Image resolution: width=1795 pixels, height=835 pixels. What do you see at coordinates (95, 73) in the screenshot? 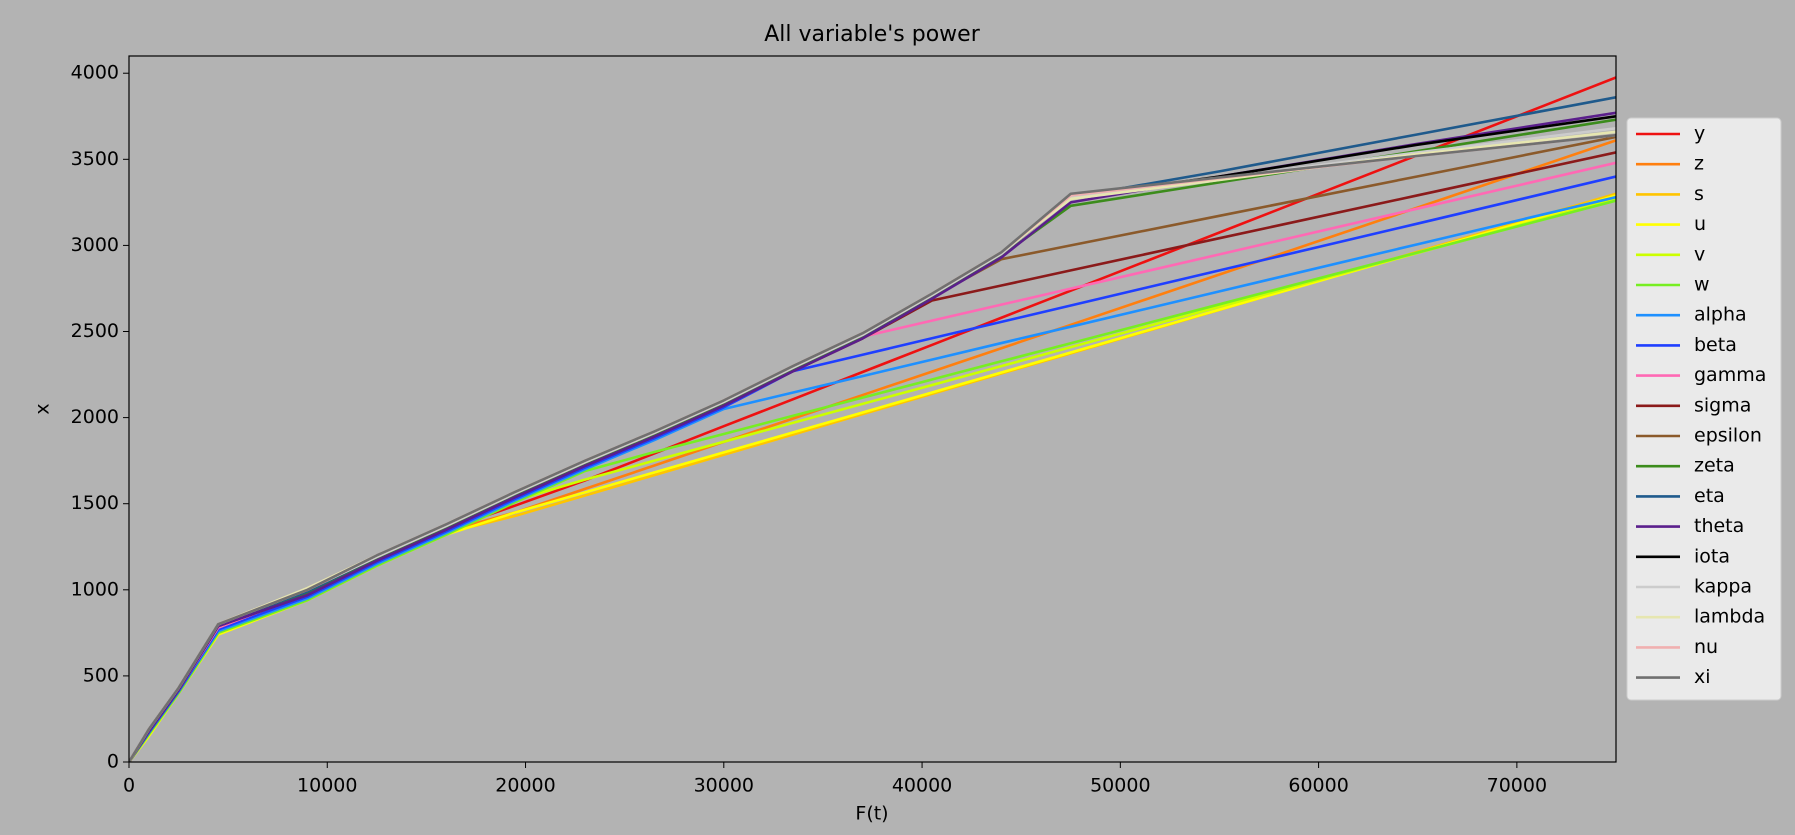
I see `y-tick-label: 4000` at bounding box center [95, 73].